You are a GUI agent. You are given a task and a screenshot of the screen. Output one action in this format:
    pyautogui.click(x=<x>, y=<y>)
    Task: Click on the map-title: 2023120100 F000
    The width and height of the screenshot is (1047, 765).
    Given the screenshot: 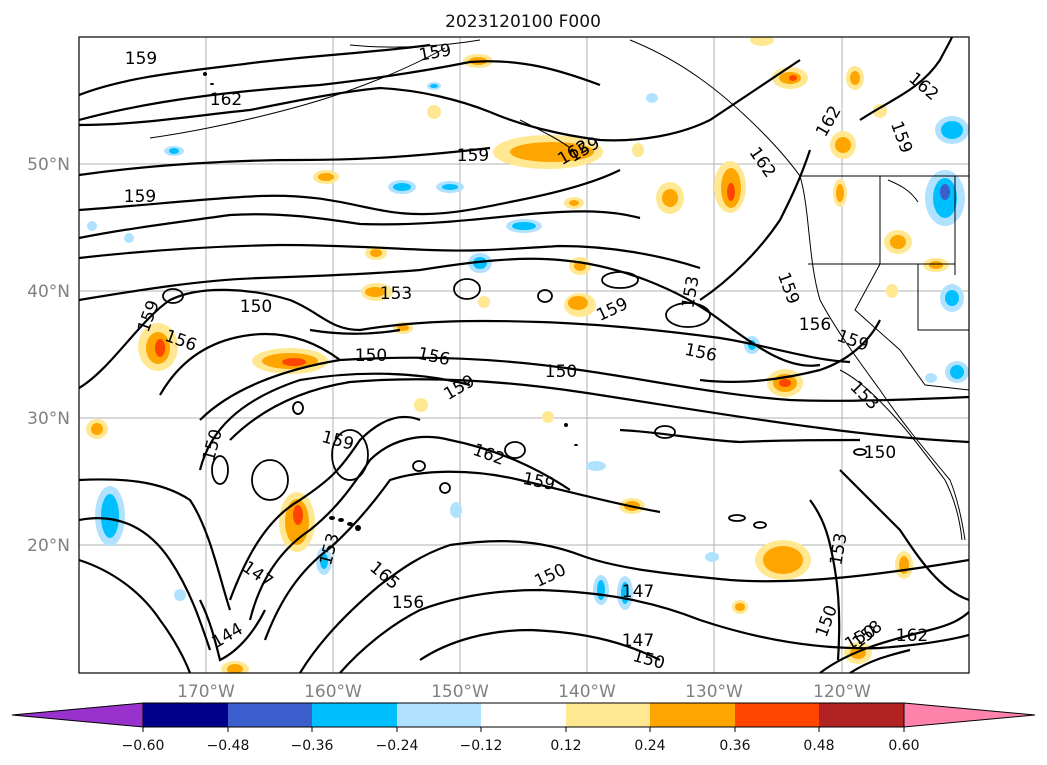 What is the action you would take?
    pyautogui.click(x=523, y=22)
    